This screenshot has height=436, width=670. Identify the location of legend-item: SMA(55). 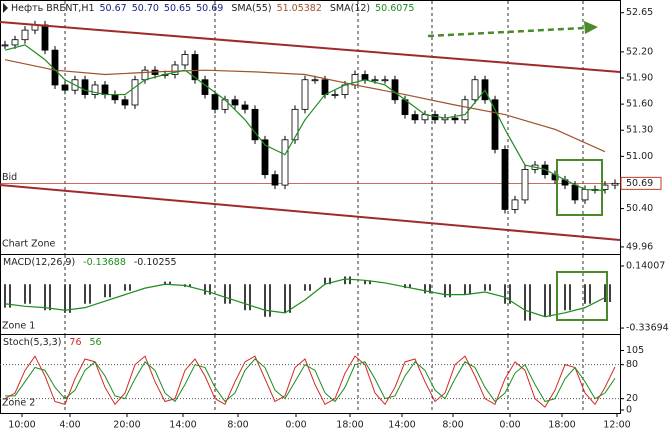
(251, 8).